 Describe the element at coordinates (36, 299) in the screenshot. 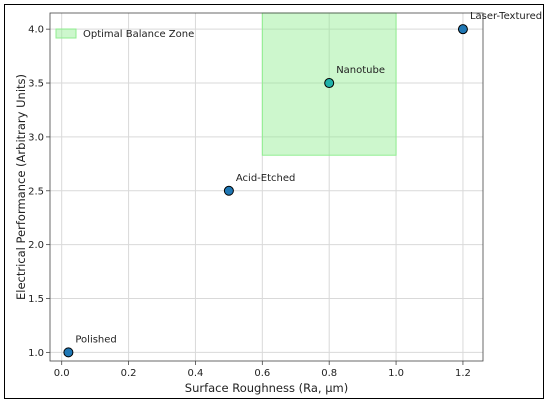

I see `y-tick-label: 1.5` at that location.